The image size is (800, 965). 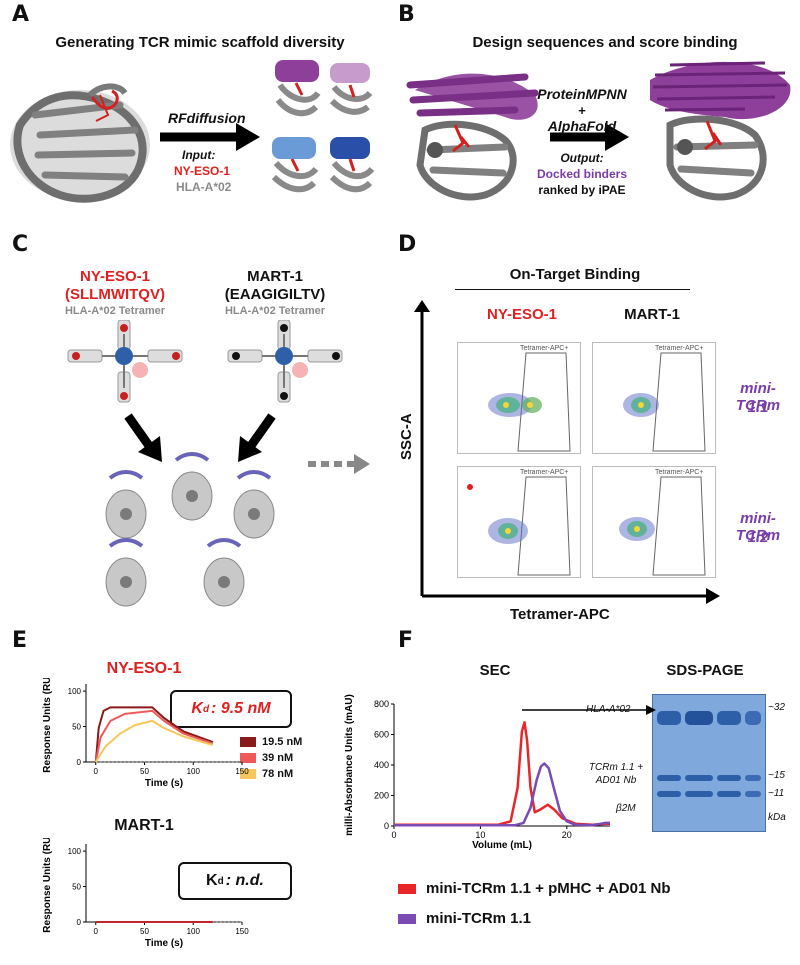 I want to click on c-right-tetramer: HLA-A*02 Tetramer, so click(x=275, y=311).